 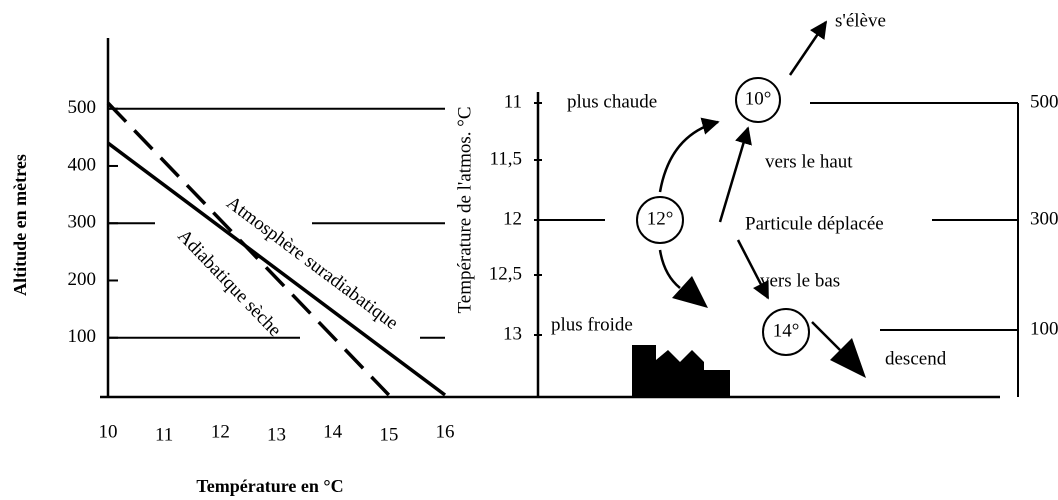 I want to click on factory-icon, so click(x=681, y=371).